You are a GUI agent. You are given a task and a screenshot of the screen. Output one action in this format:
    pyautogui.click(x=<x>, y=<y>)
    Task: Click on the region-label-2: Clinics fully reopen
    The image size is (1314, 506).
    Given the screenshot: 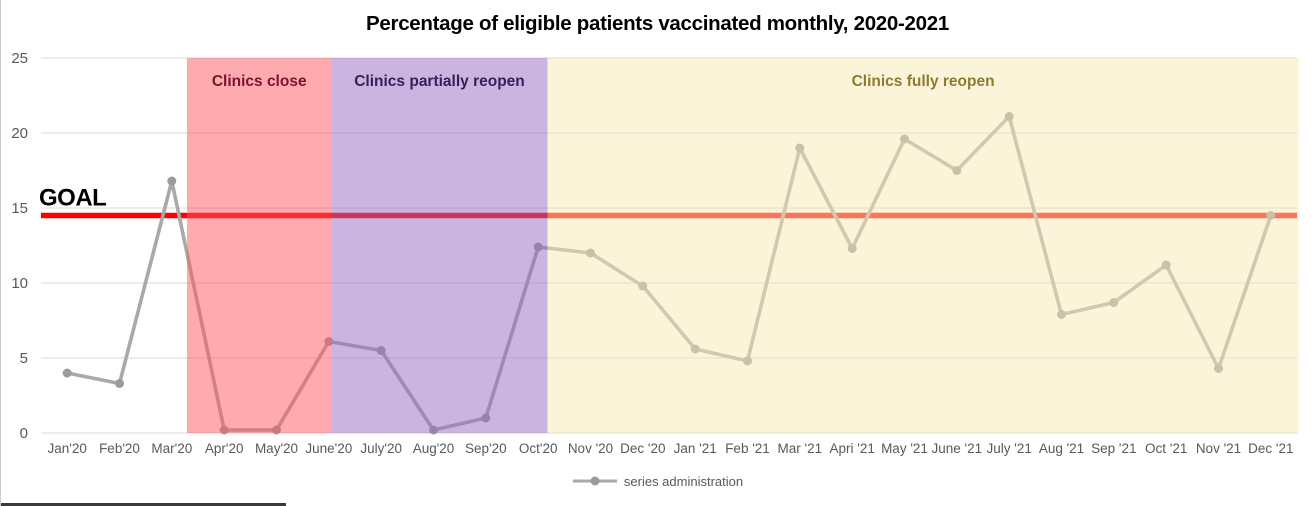 What is the action you would take?
    pyautogui.click(x=923, y=81)
    